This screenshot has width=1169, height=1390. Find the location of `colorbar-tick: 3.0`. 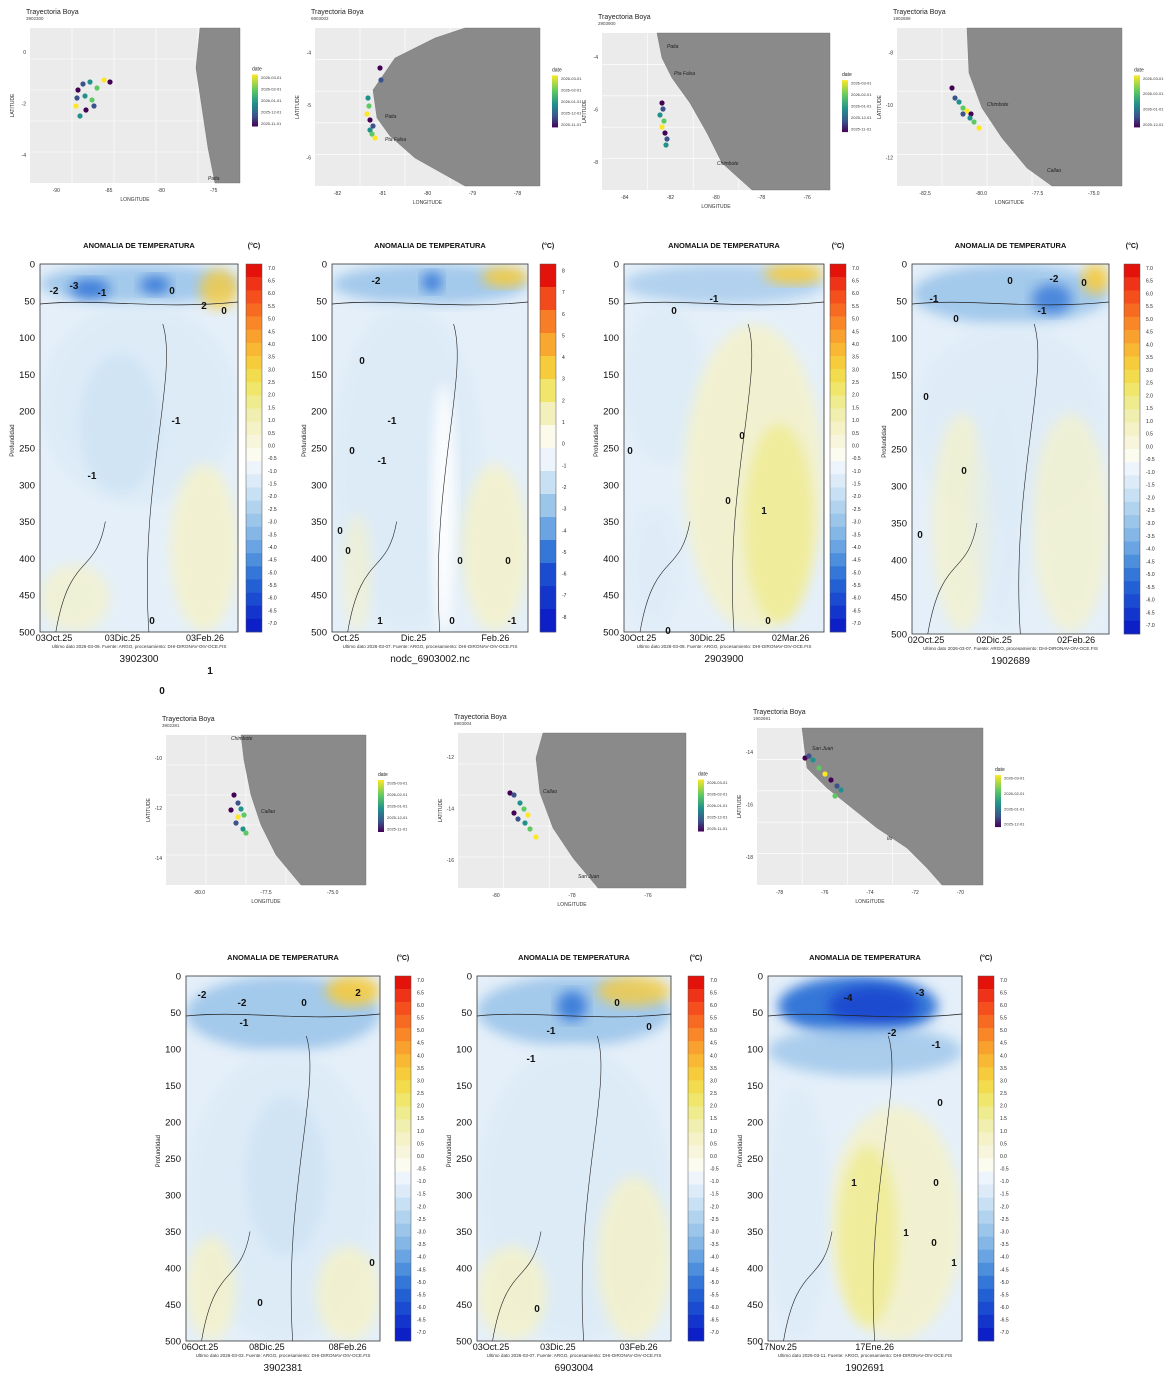

colorbar-tick: 3.0 is located at coordinates (1003, 1081).